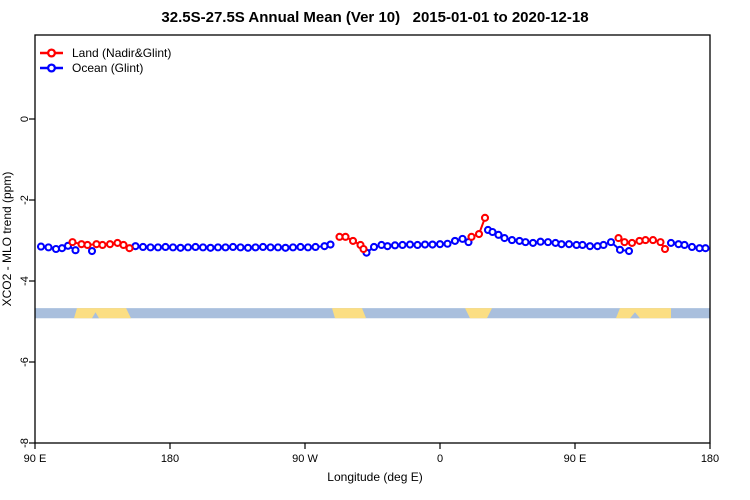  Describe the element at coordinates (440, 459) in the screenshot. I see `x-tick-label: 0` at that location.